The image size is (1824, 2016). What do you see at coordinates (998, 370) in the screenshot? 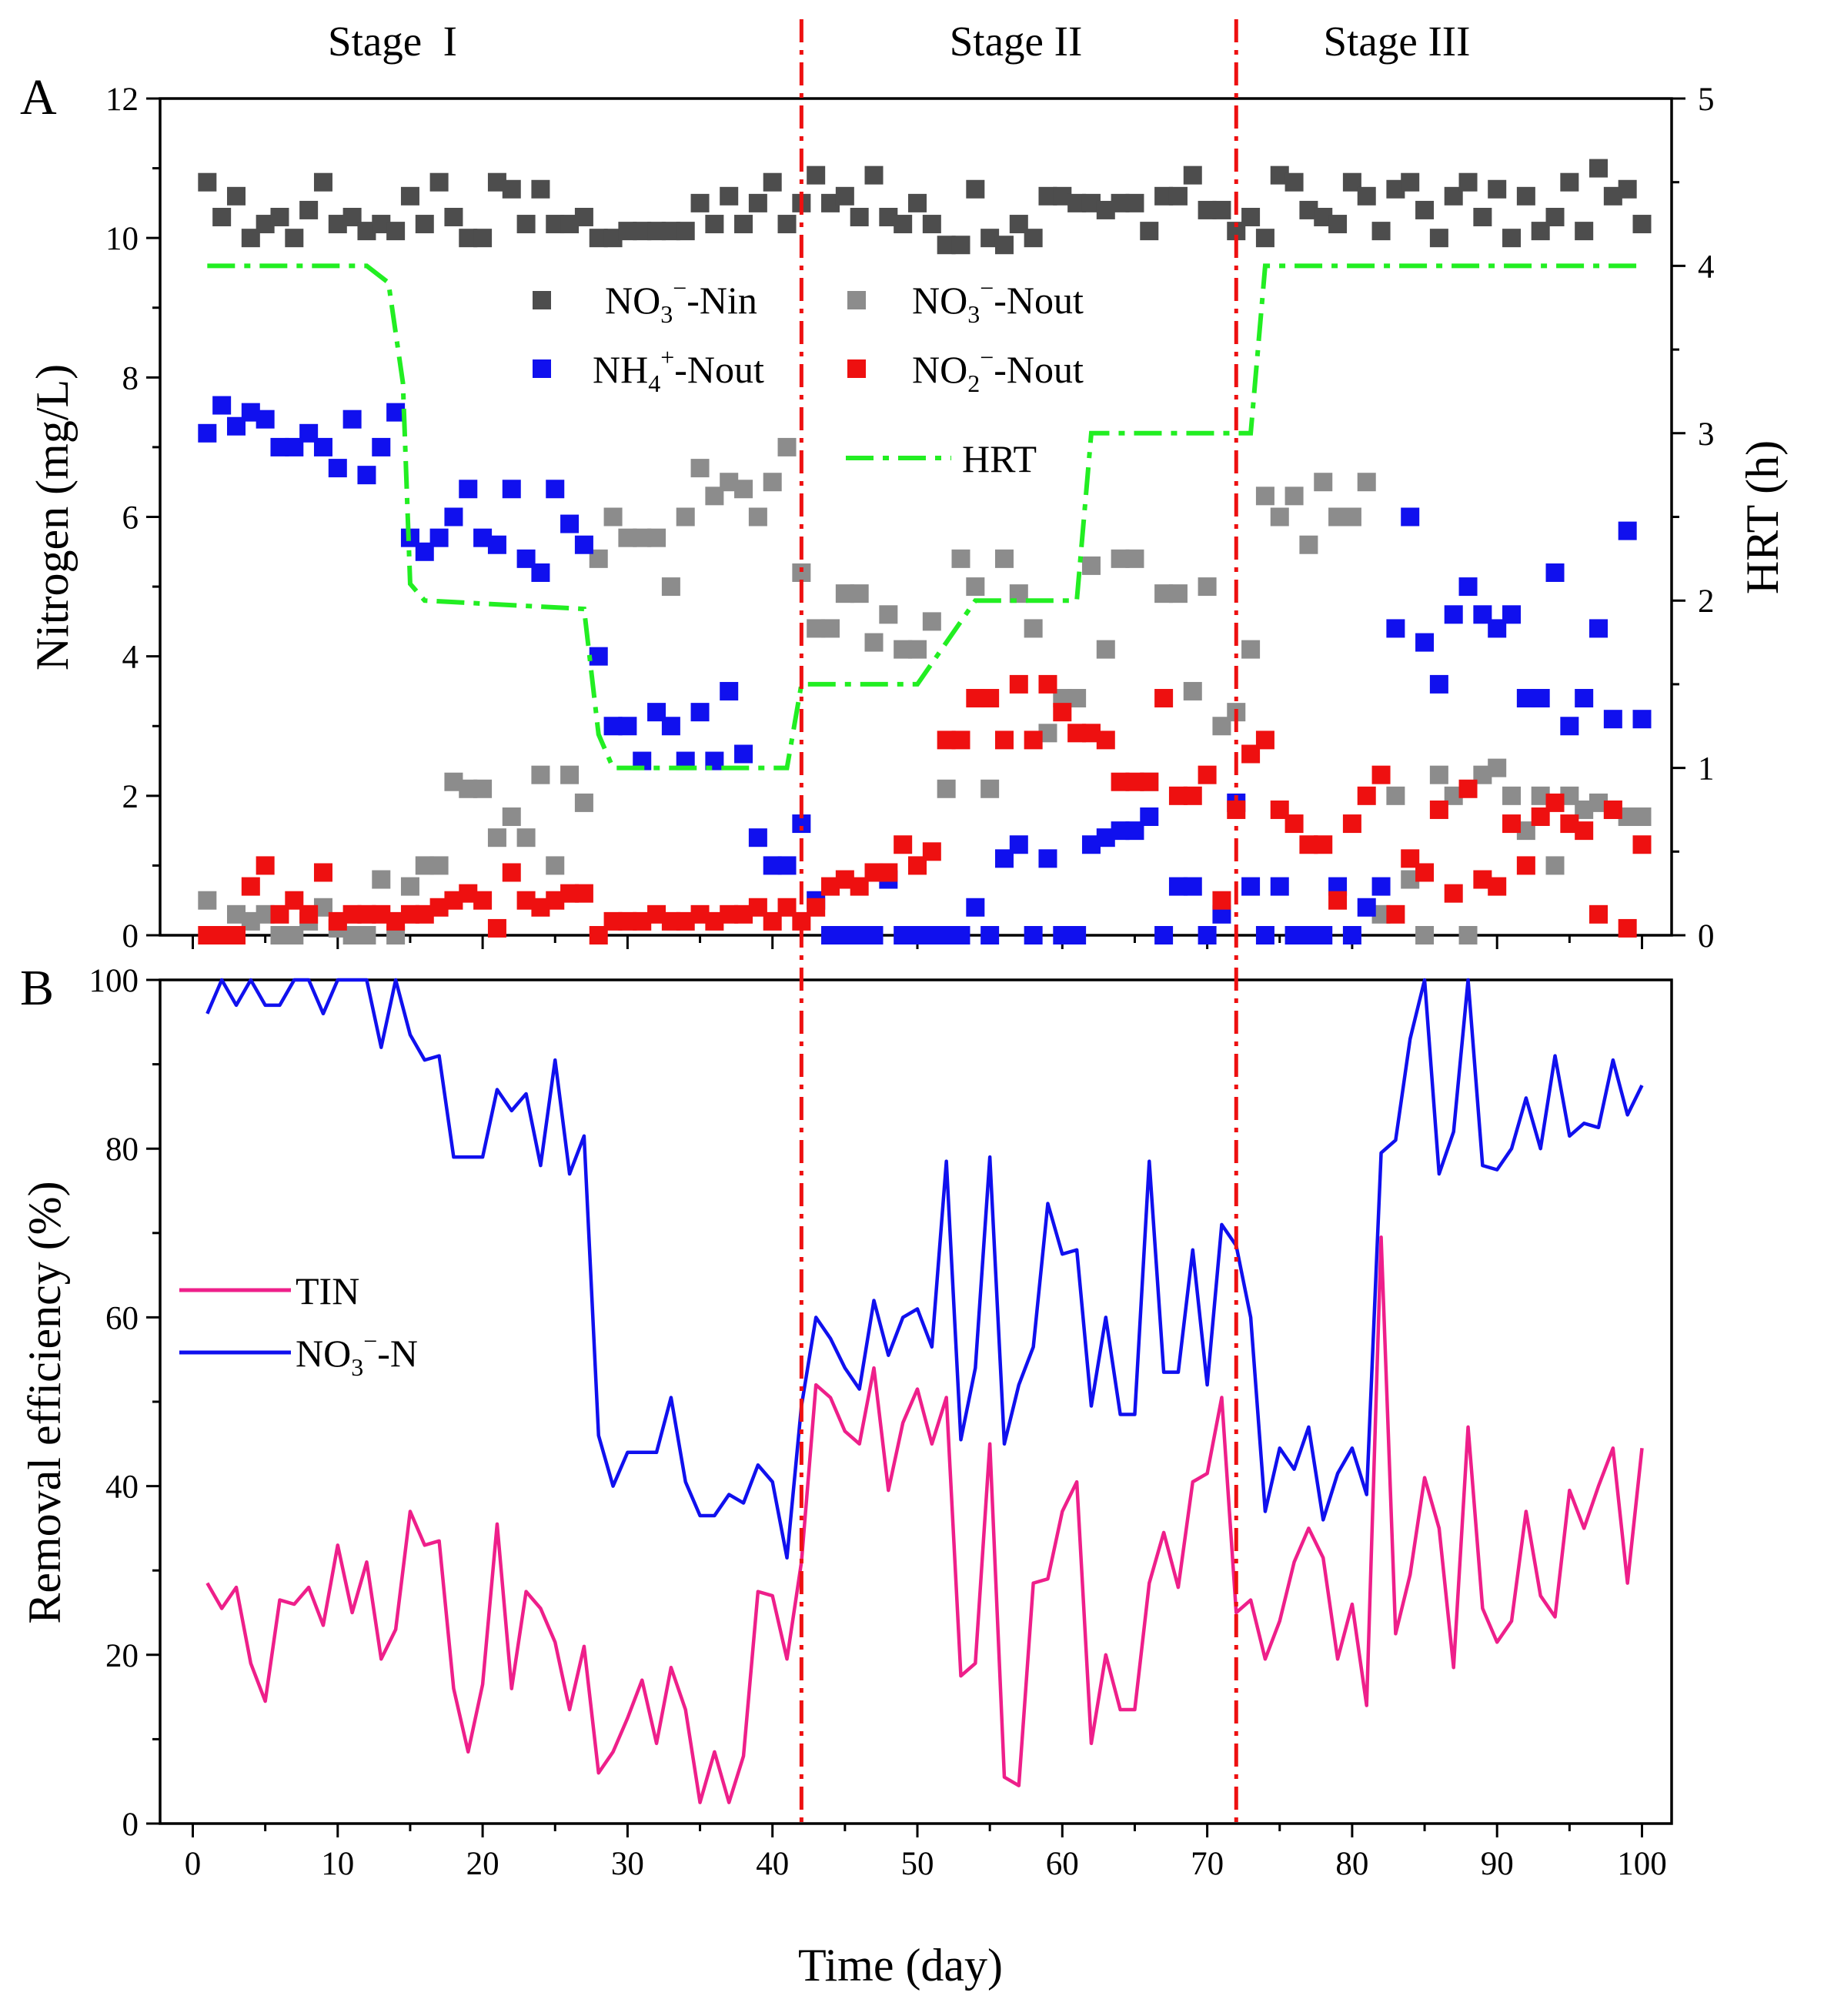
I see `legend-label-no2: NO2−-Nout` at bounding box center [998, 370].